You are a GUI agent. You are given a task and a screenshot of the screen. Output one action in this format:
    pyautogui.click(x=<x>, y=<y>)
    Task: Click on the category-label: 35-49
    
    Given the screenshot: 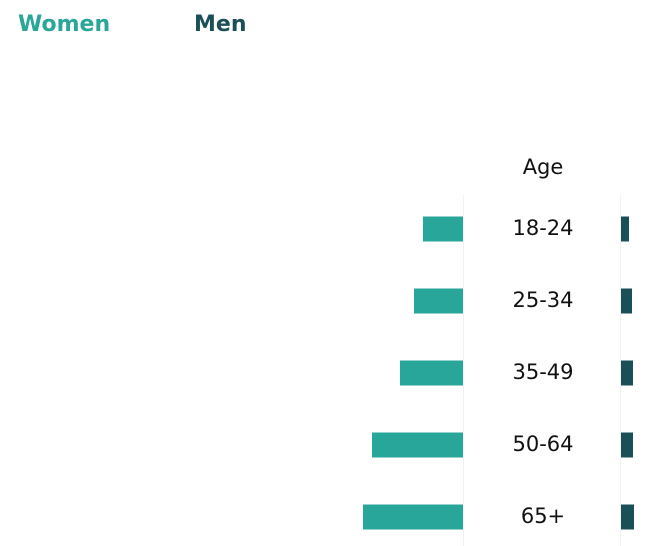 What is the action you would take?
    pyautogui.click(x=542, y=372)
    